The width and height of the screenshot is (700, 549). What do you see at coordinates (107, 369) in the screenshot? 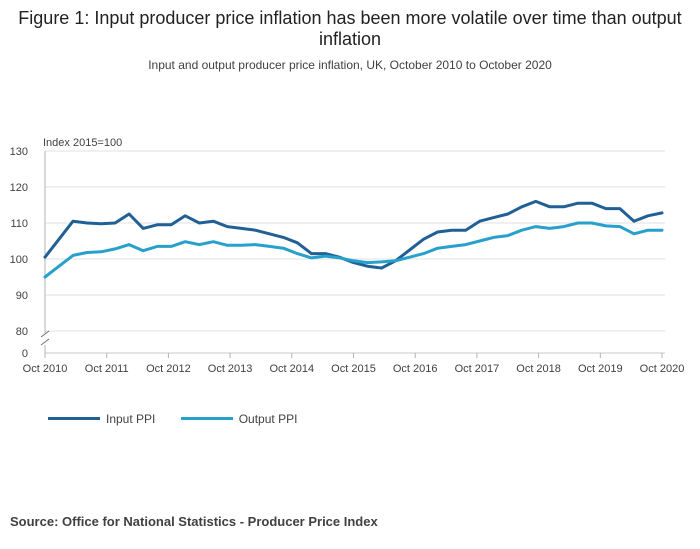
I see `x-tick-label-1: Oct 2011` at bounding box center [107, 369].